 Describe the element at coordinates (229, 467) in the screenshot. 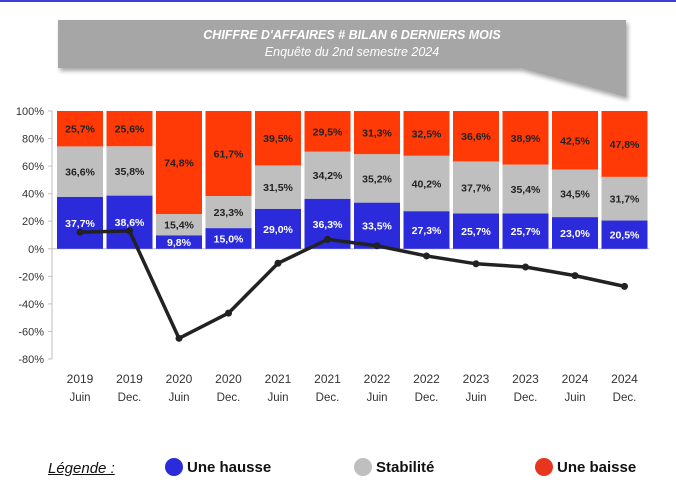

I see `legend-label-hausse: Une hausse` at that location.